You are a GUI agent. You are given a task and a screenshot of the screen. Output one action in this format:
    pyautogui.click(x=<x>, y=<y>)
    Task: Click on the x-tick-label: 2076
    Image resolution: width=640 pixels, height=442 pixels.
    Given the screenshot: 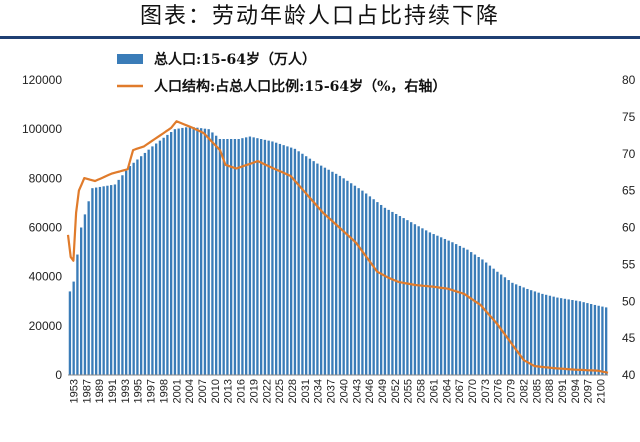 What is the action you would take?
    pyautogui.click(x=499, y=391)
    